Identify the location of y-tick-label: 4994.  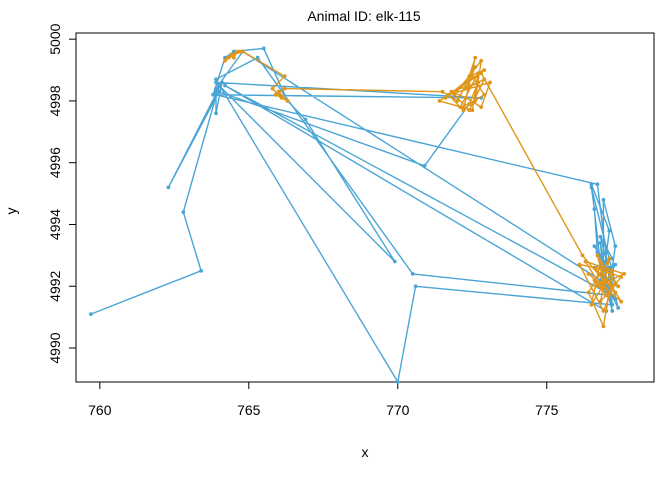
(55, 224).